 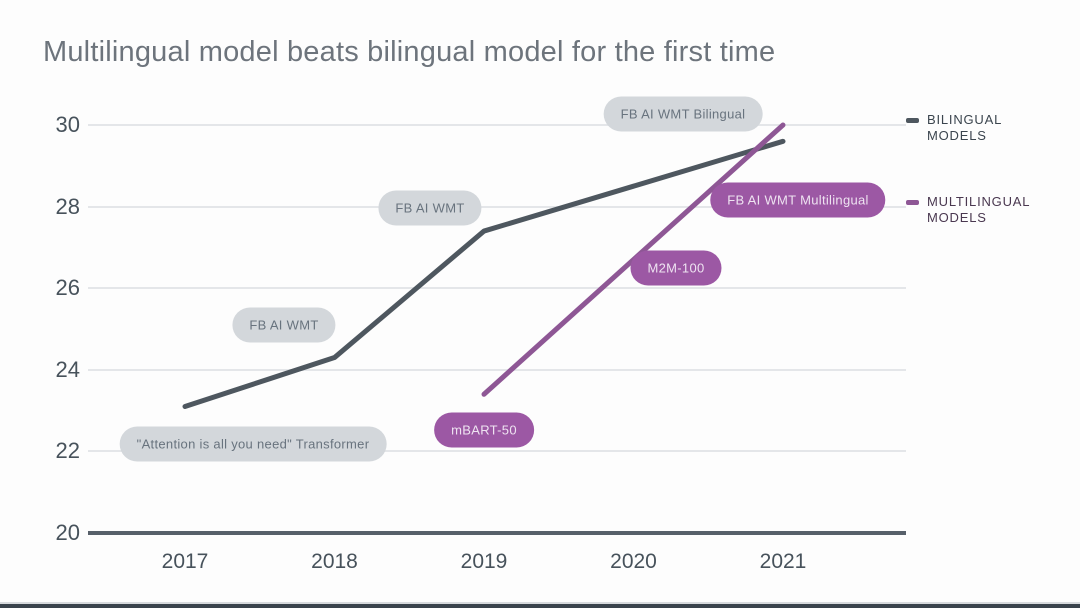 I want to click on y-axis-tick-label-24: 24, so click(x=67, y=369).